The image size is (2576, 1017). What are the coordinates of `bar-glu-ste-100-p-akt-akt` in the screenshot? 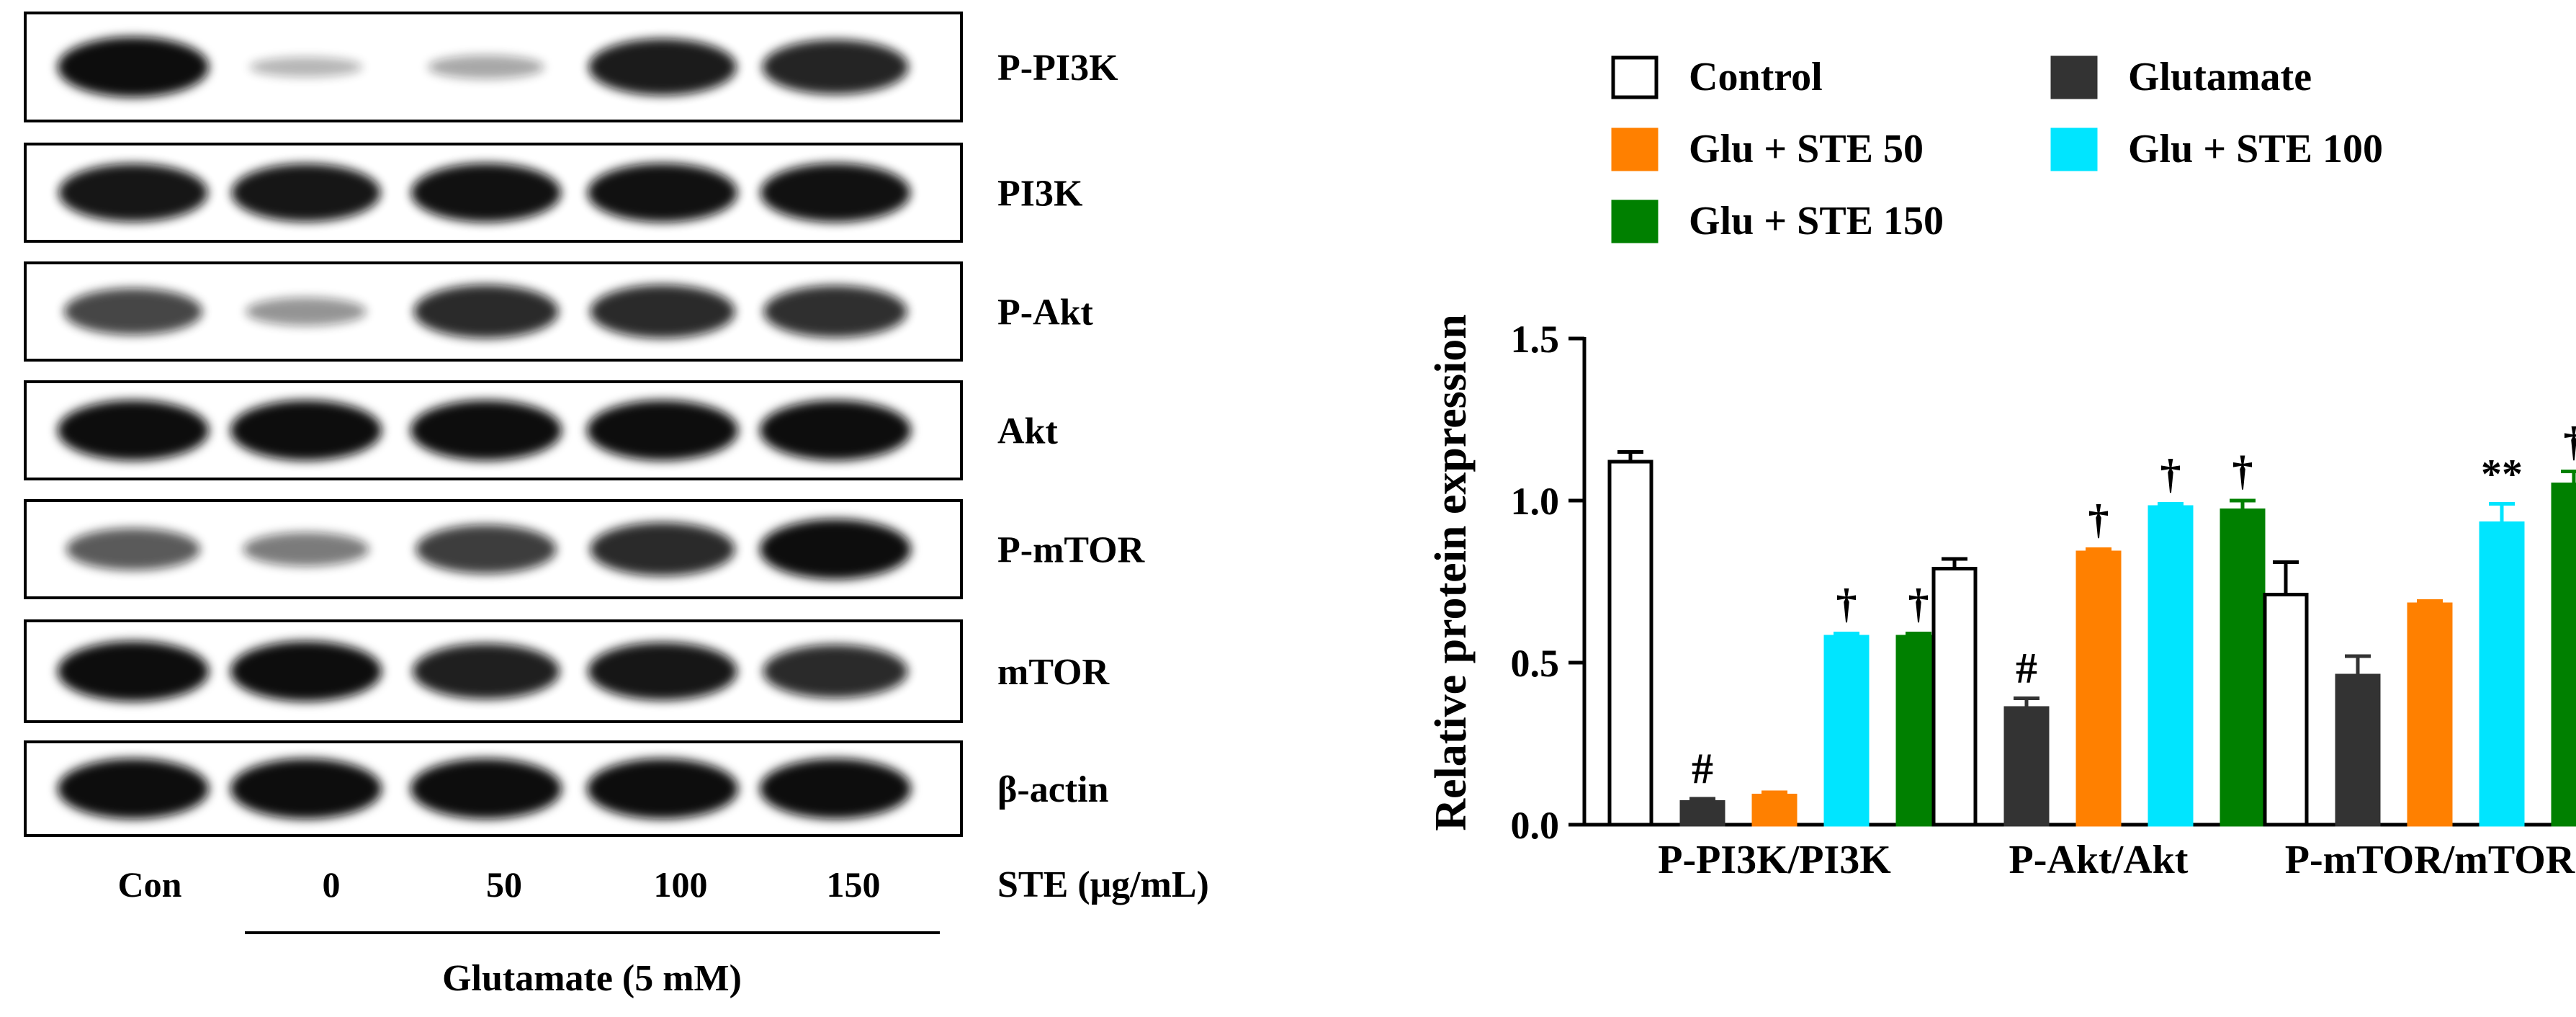 It's located at (2171, 666).